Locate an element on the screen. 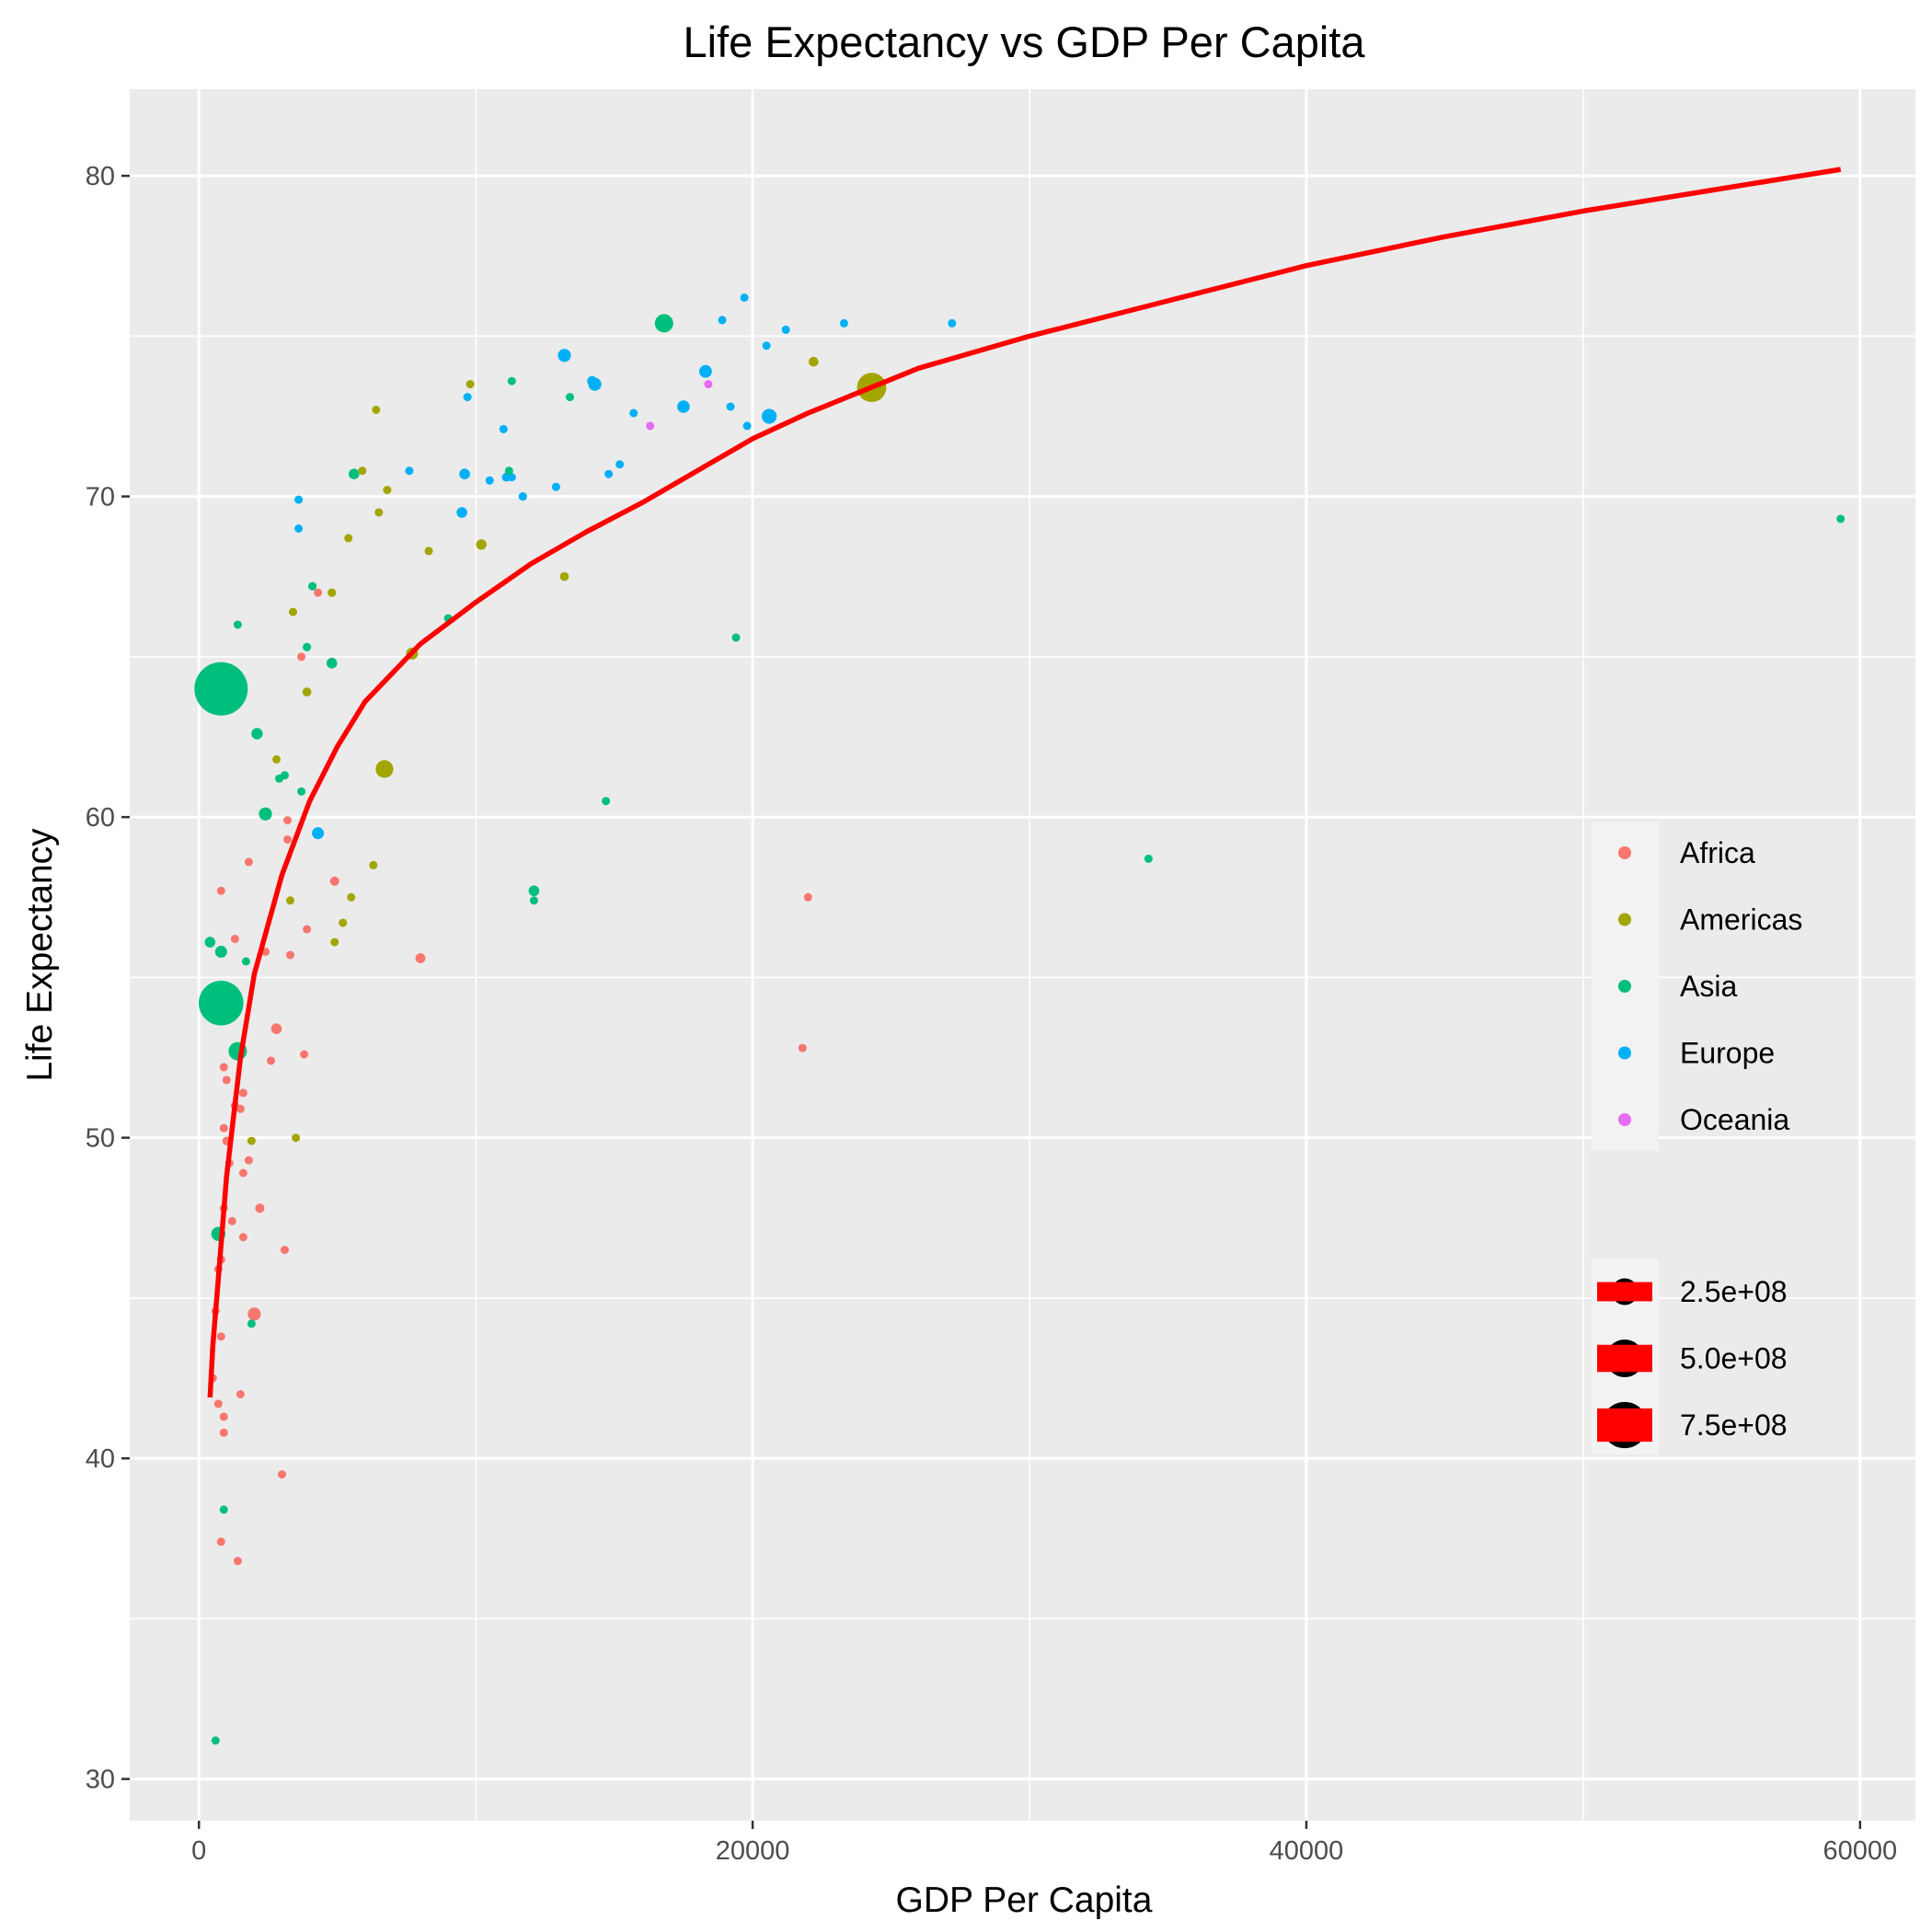 The width and height of the screenshot is (1932, 1932). y-tick-label: 50 is located at coordinates (100, 1139).